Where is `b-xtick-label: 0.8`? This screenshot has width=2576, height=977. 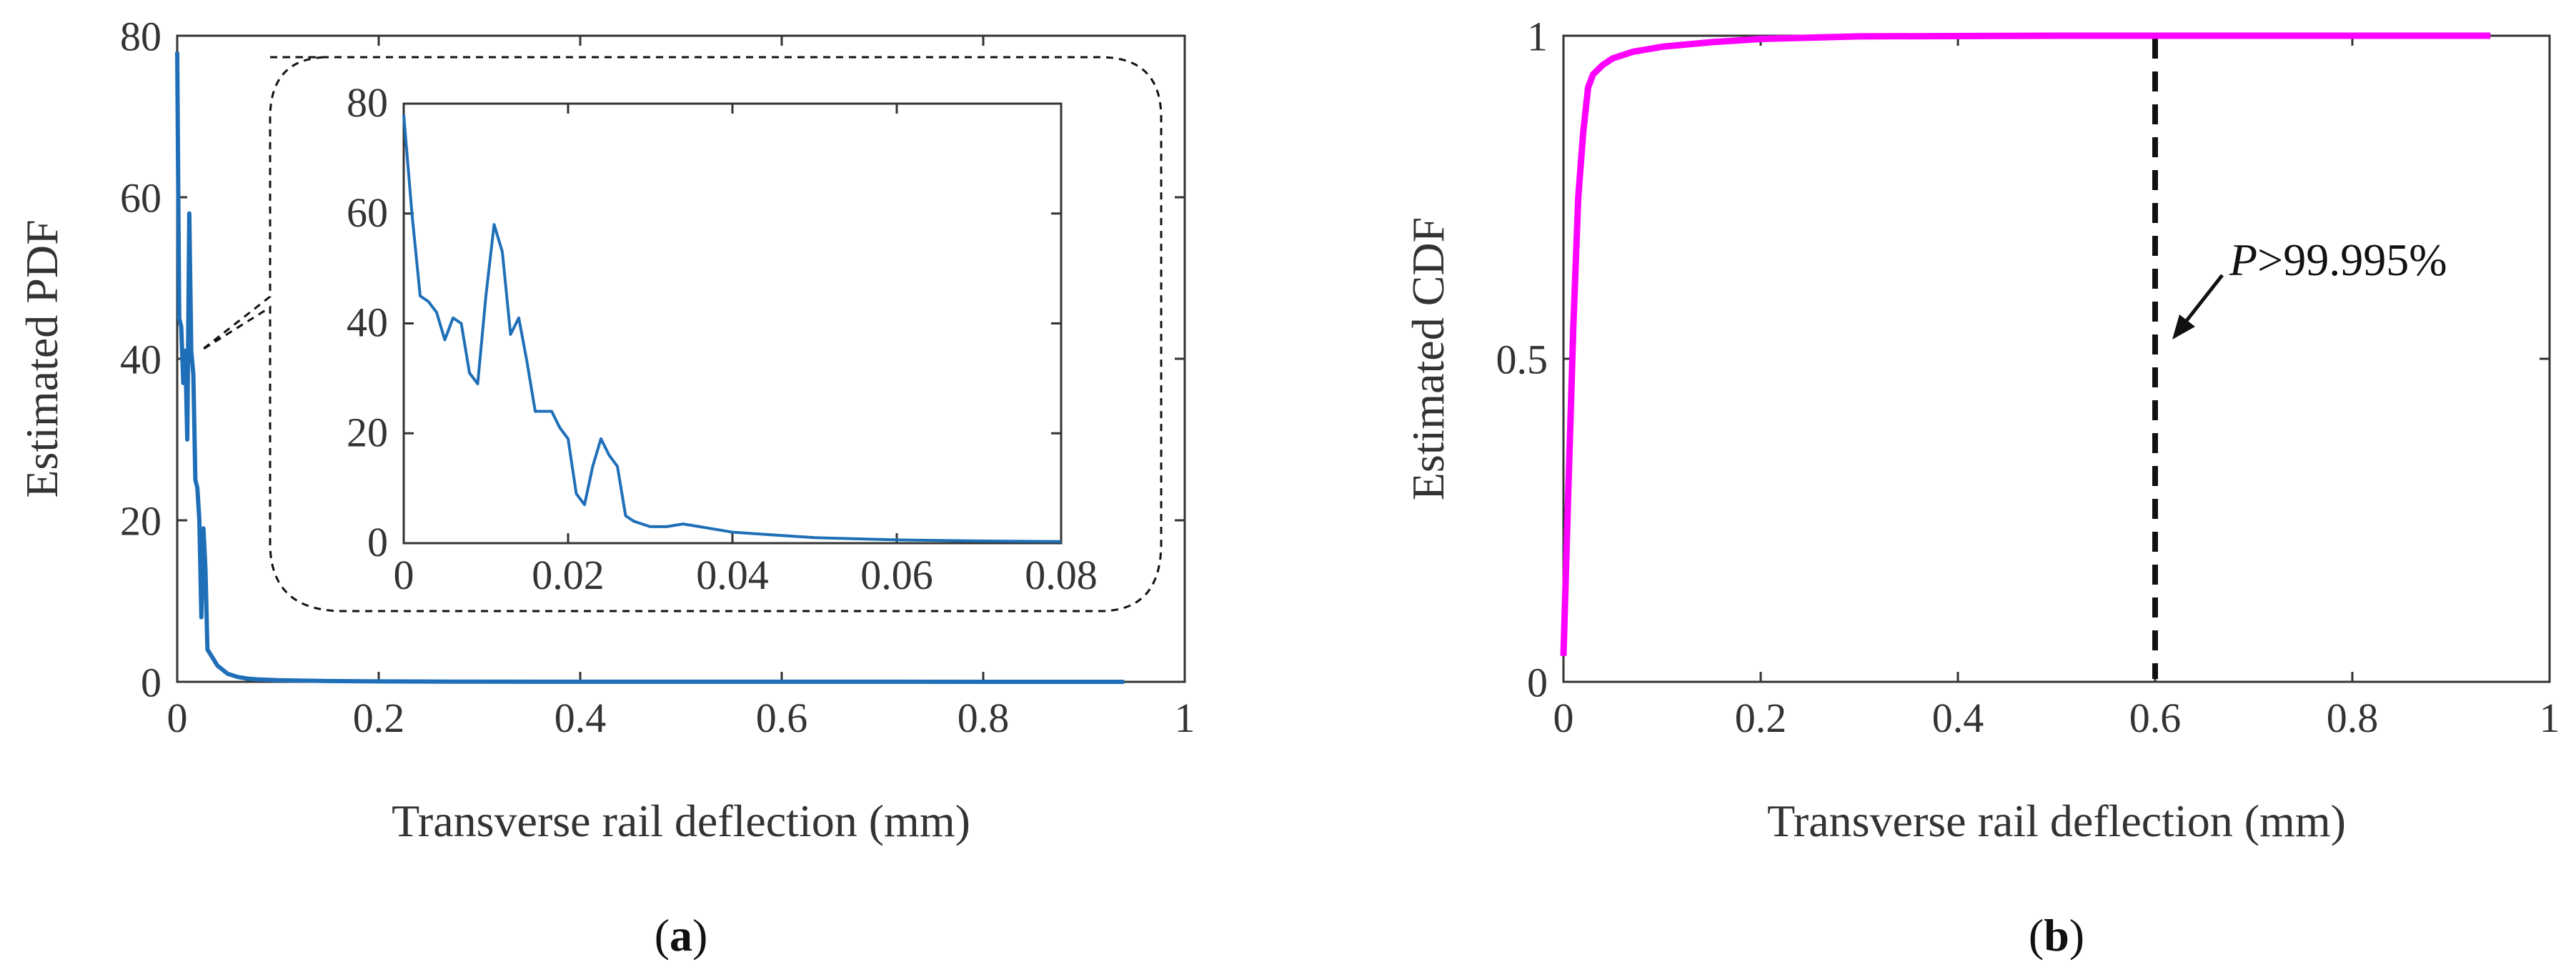
b-xtick-label: 0.8 is located at coordinates (2353, 718).